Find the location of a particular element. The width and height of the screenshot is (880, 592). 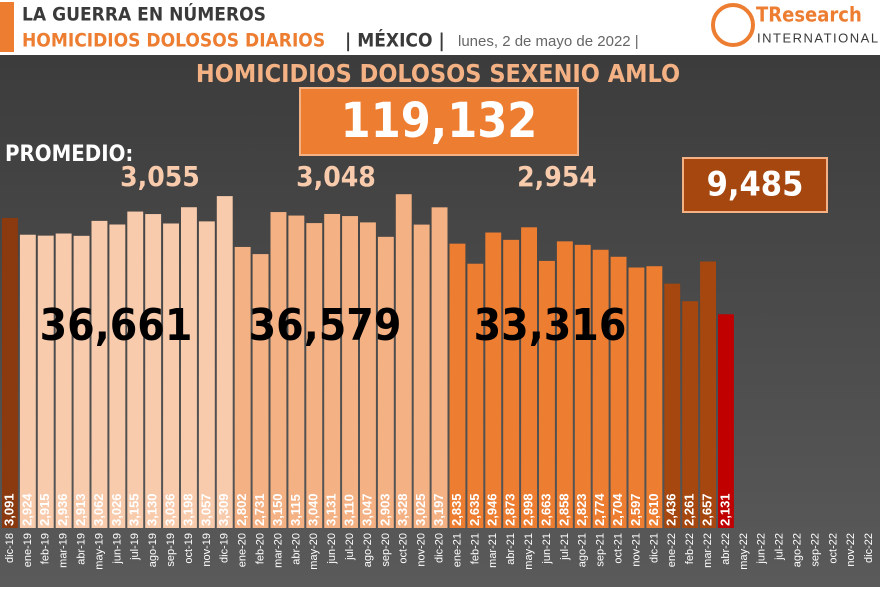

x-tick-label: feb-19 is located at coordinates (46, 548).